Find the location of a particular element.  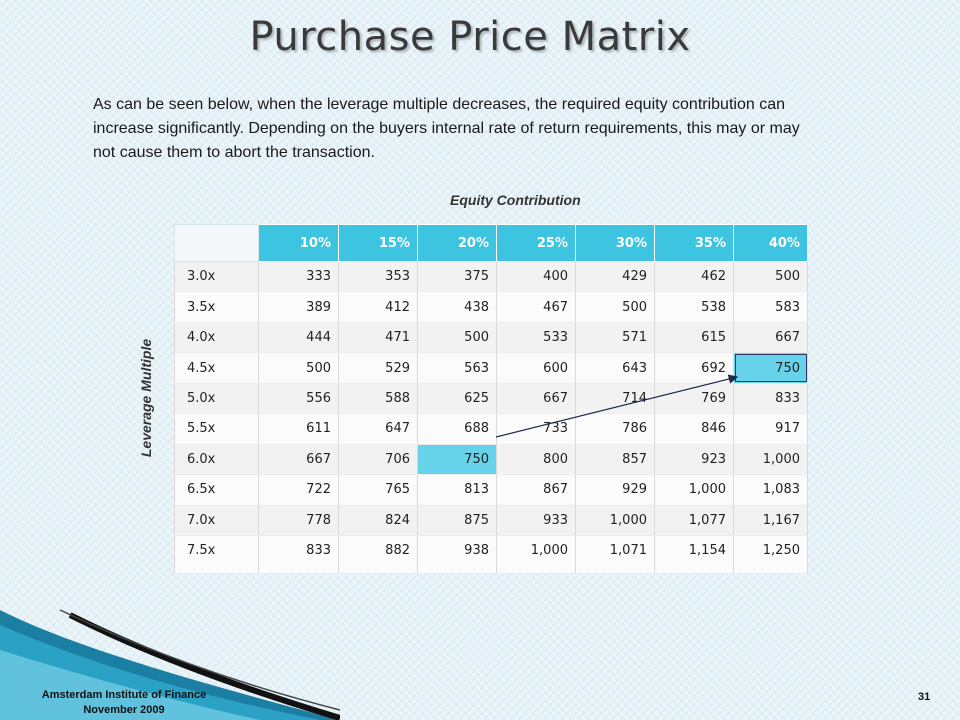

row-header: 6.0x is located at coordinates (216, 459).